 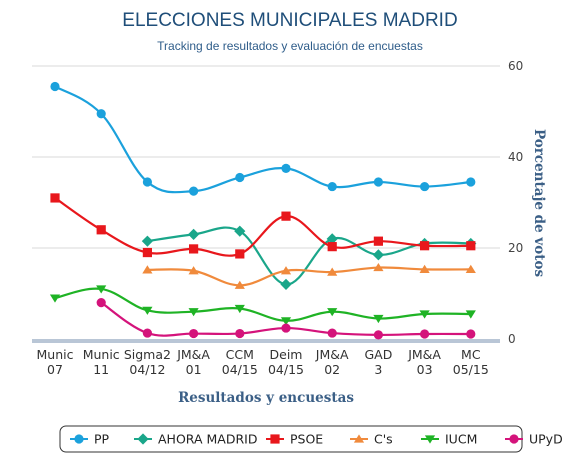 What do you see at coordinates (90, 439) in the screenshot?
I see `legend-item: PP` at bounding box center [90, 439].